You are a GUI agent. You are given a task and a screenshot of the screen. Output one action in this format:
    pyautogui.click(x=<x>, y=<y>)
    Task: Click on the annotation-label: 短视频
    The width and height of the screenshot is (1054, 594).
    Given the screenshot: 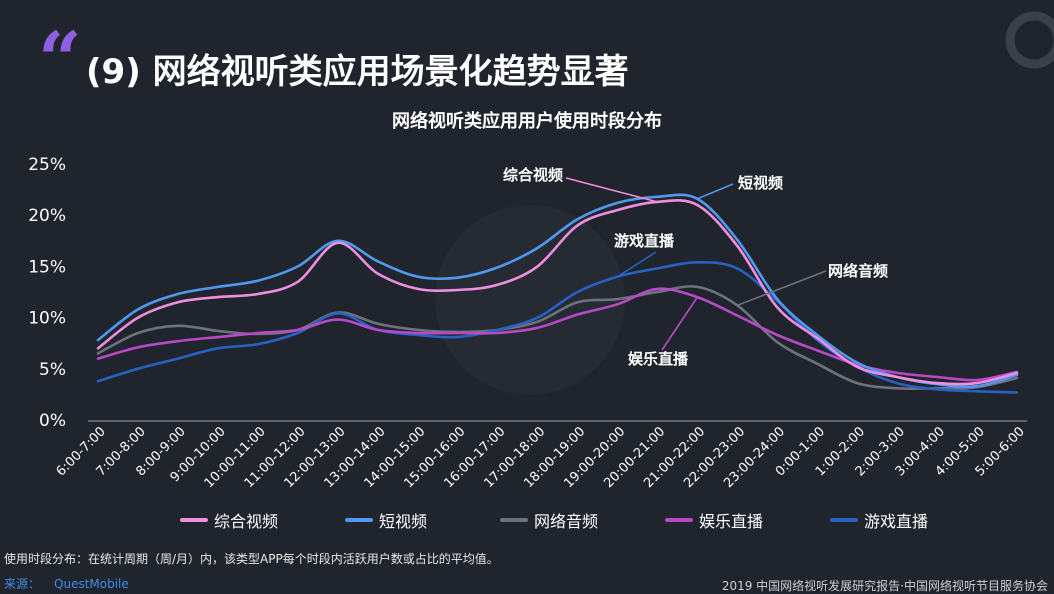 What is the action you would take?
    pyautogui.click(x=760, y=183)
    